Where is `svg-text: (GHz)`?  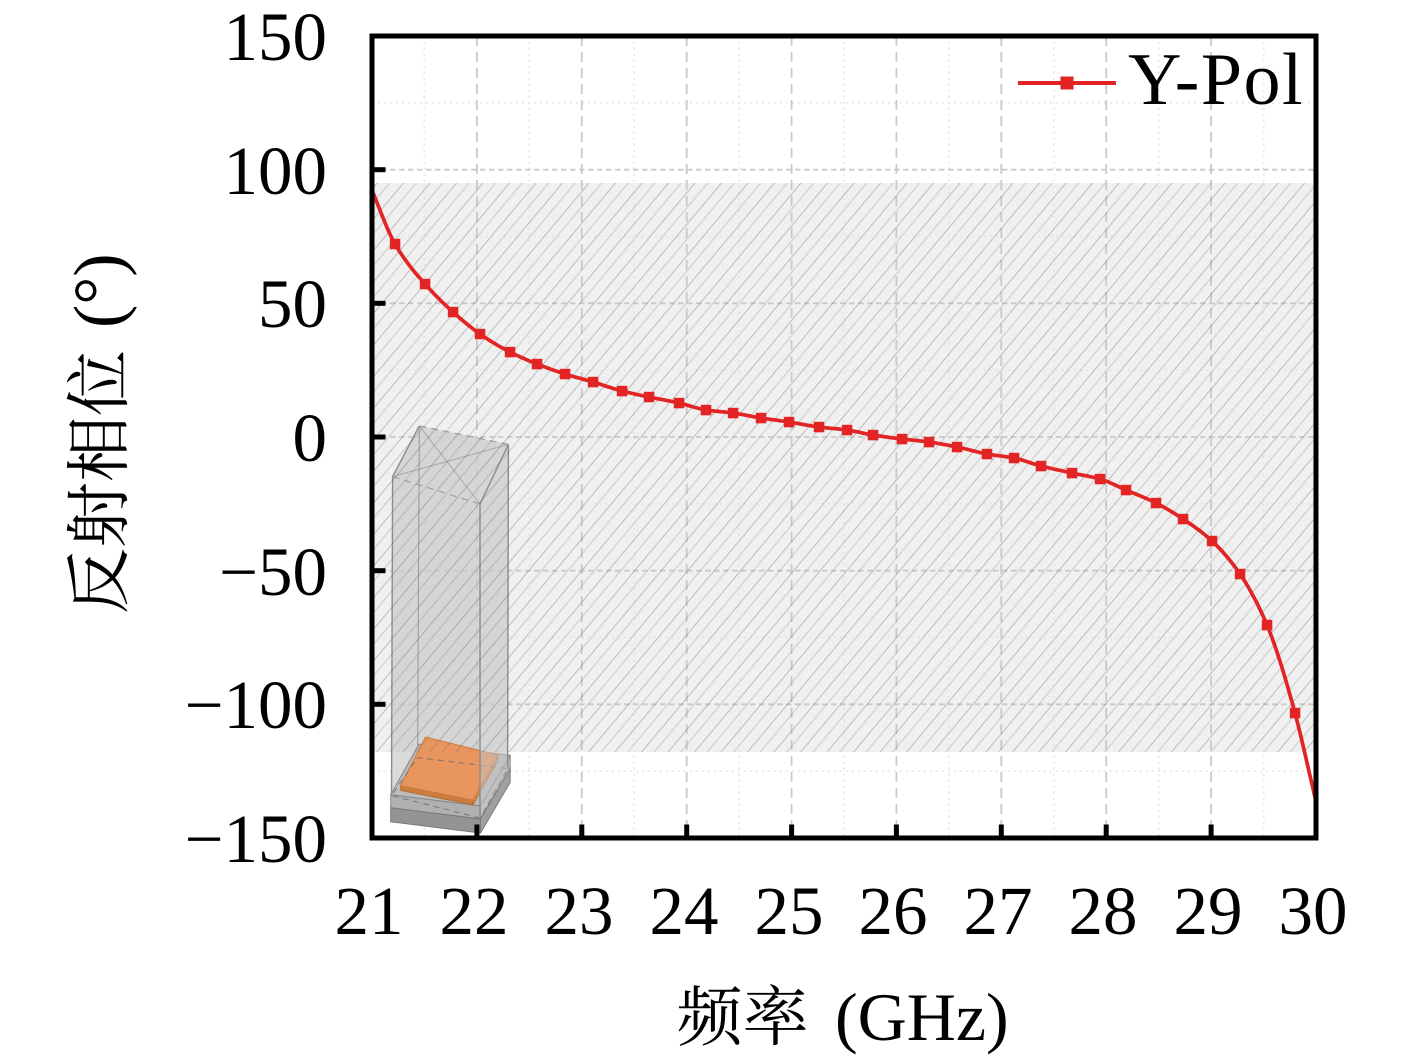
svg-text: (GHz) is located at coordinates (922, 1017).